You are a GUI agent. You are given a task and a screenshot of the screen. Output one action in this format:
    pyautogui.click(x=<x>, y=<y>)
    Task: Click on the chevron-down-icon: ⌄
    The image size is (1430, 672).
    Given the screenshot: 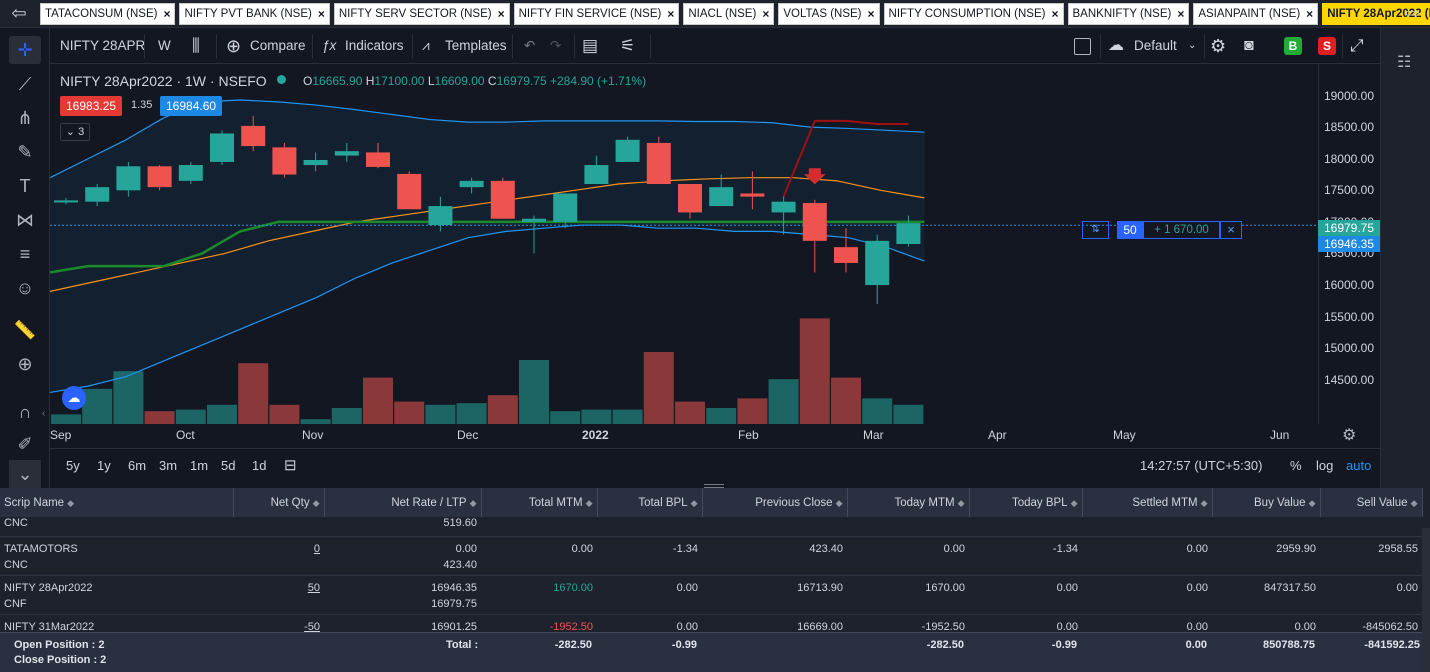 What is the action you would take?
    pyautogui.click(x=1192, y=45)
    